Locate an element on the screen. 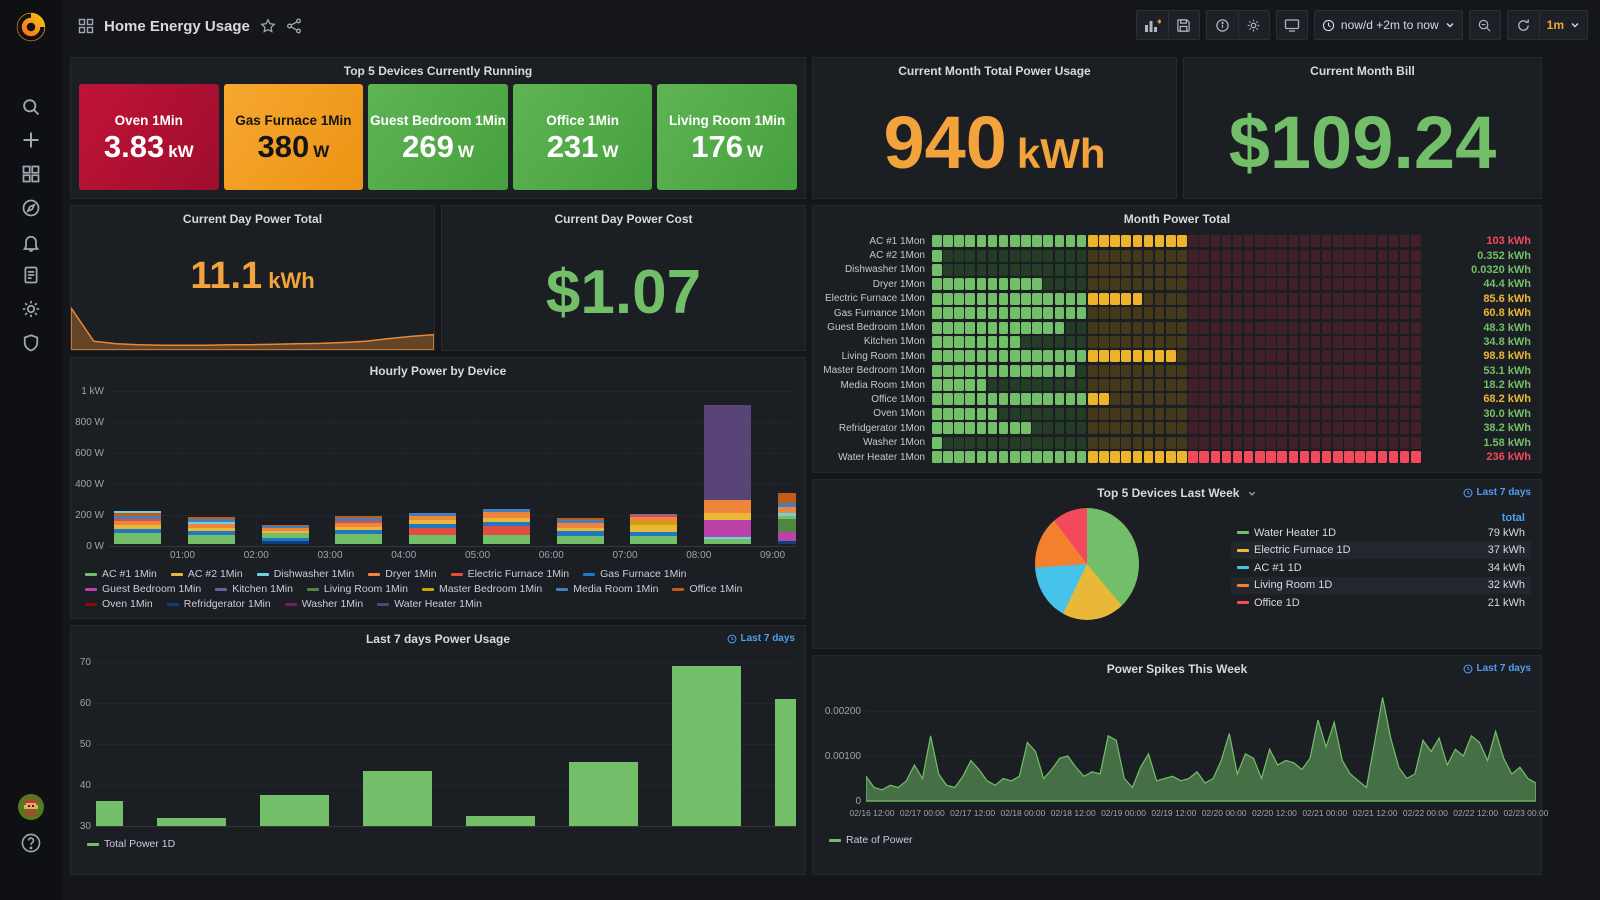  create-plus-icon is located at coordinates (31, 140).